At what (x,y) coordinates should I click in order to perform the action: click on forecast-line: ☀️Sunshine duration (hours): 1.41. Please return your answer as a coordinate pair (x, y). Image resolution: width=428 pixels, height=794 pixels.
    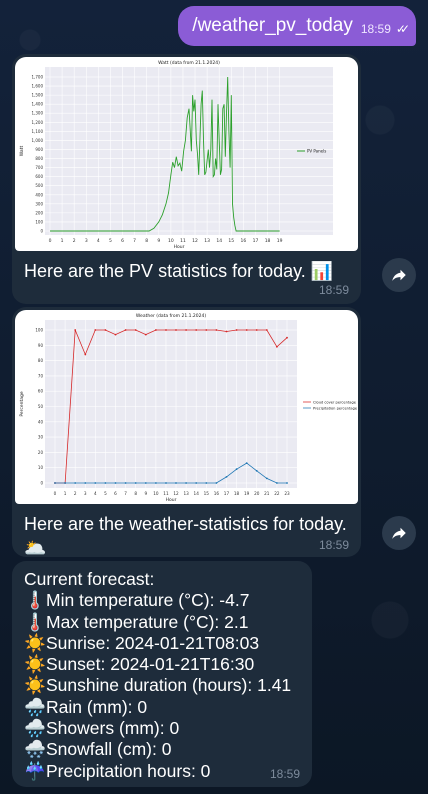
    Looking at the image, I should click on (157, 685).